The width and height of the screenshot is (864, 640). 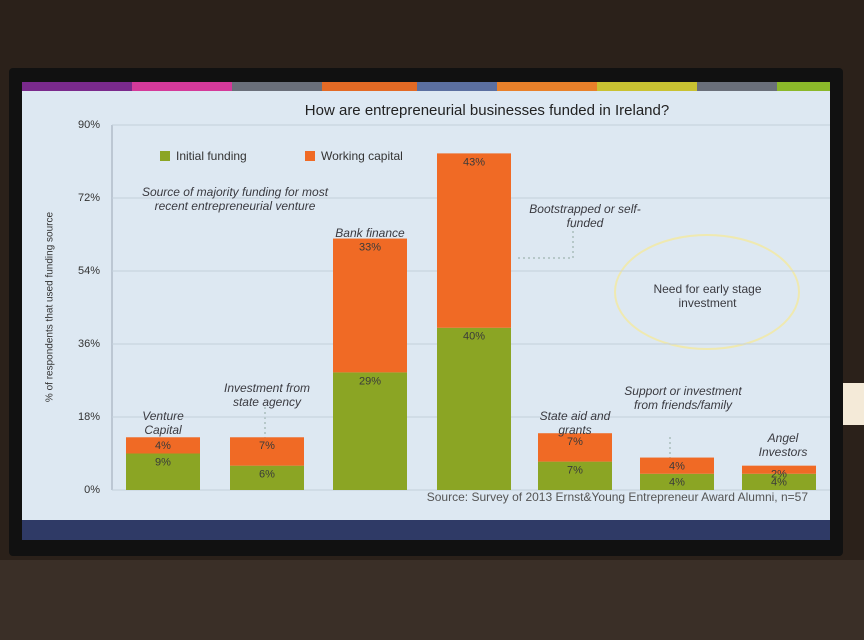 I want to click on legend-label: Initial funding, so click(x=211, y=156).